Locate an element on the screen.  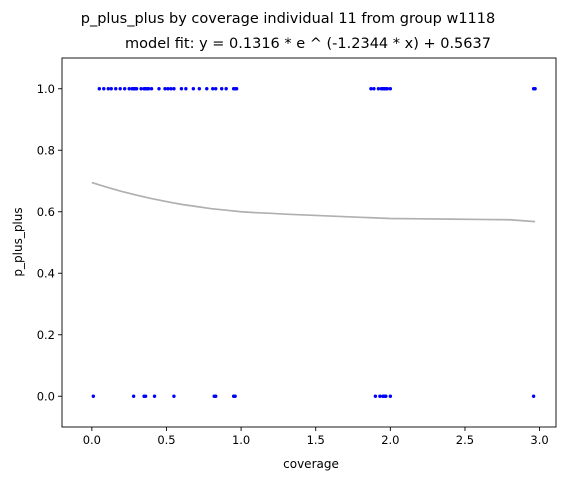
x-tick-label: 1.5 is located at coordinates (316, 440).